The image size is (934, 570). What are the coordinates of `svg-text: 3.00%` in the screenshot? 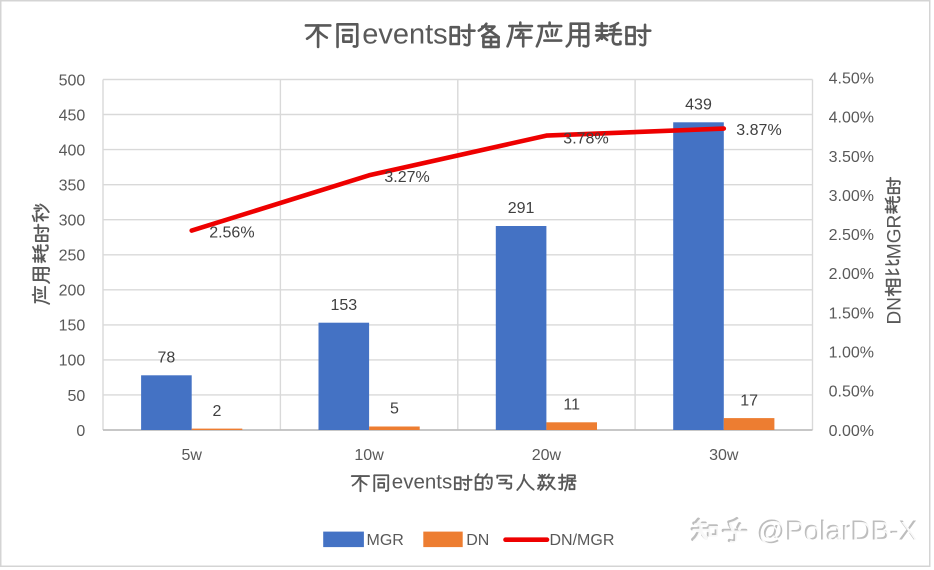 It's located at (851, 196).